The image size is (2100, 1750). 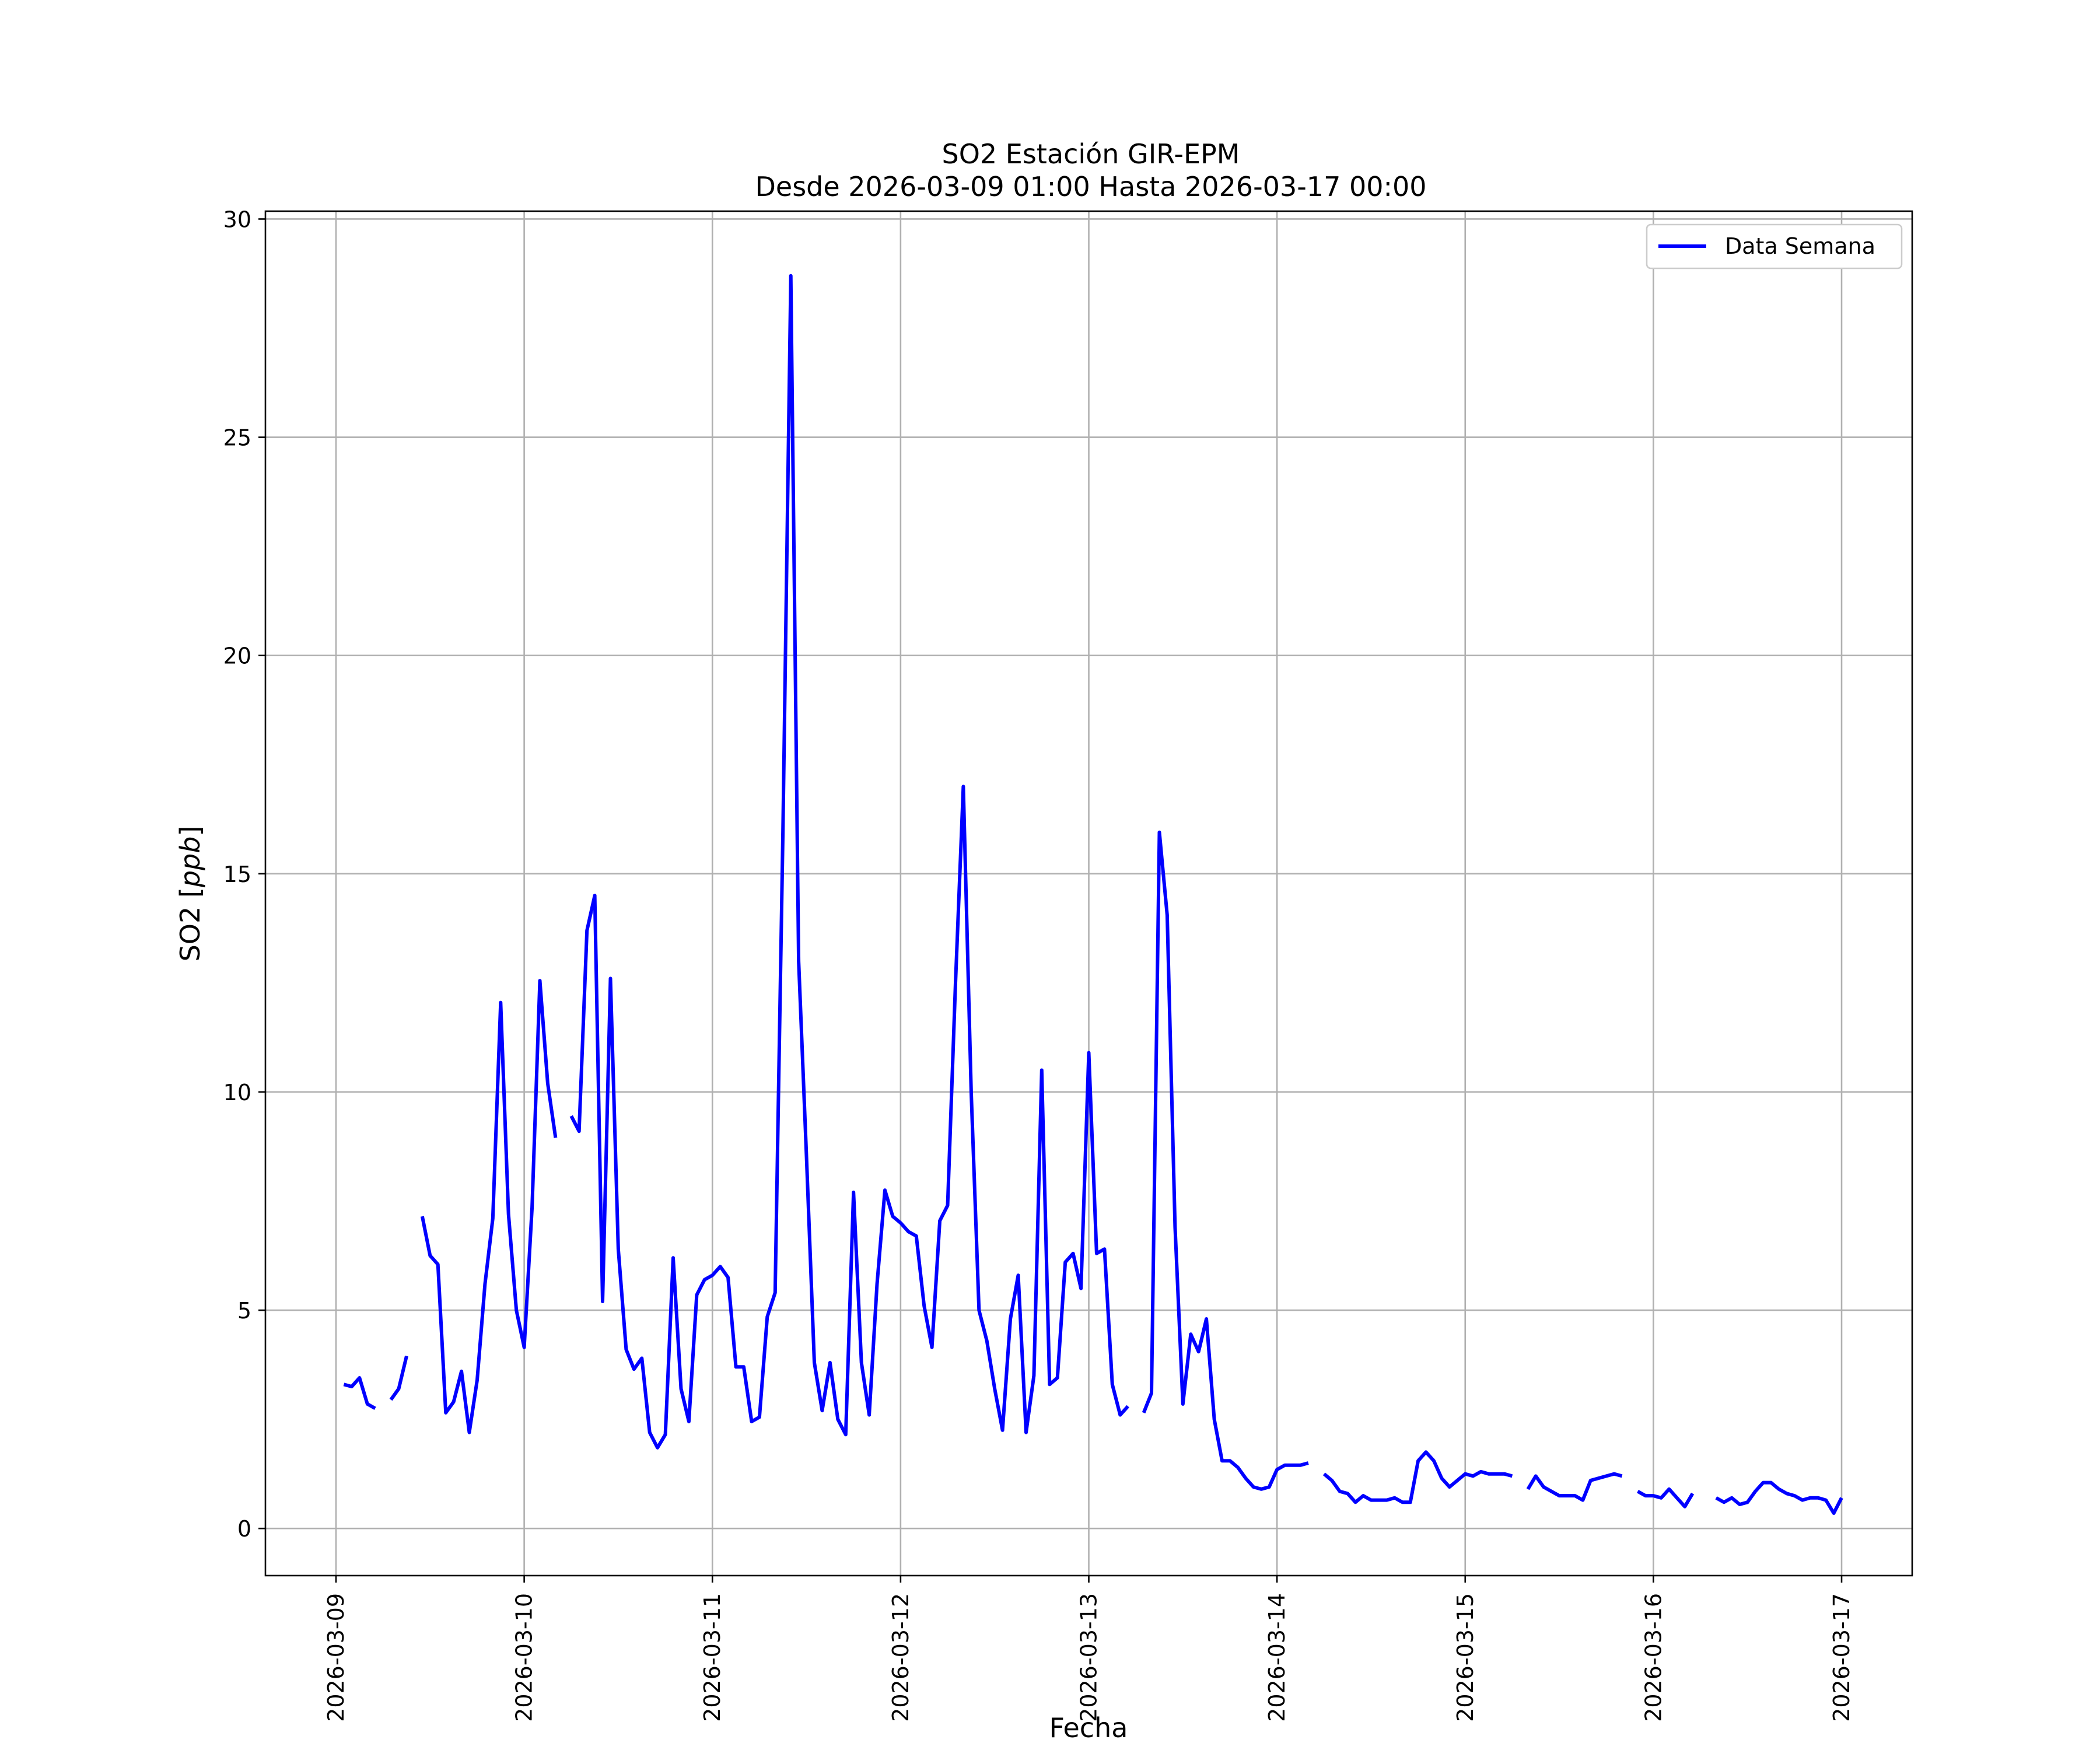 I want to click on legend-label-data-semana: Data Semana, so click(x=1800, y=246).